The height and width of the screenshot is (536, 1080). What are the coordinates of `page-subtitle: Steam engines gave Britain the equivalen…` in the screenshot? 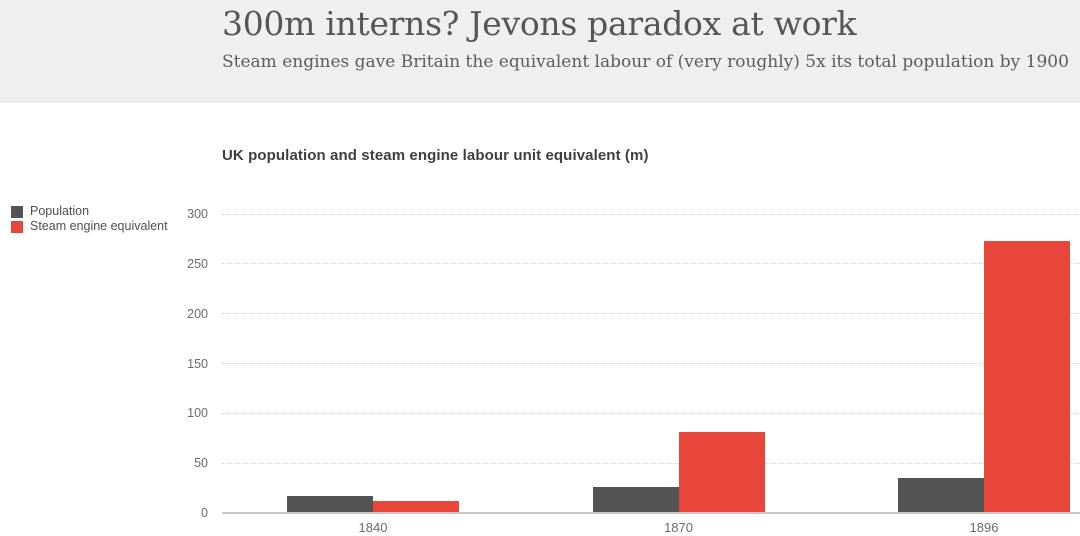 It's located at (645, 62).